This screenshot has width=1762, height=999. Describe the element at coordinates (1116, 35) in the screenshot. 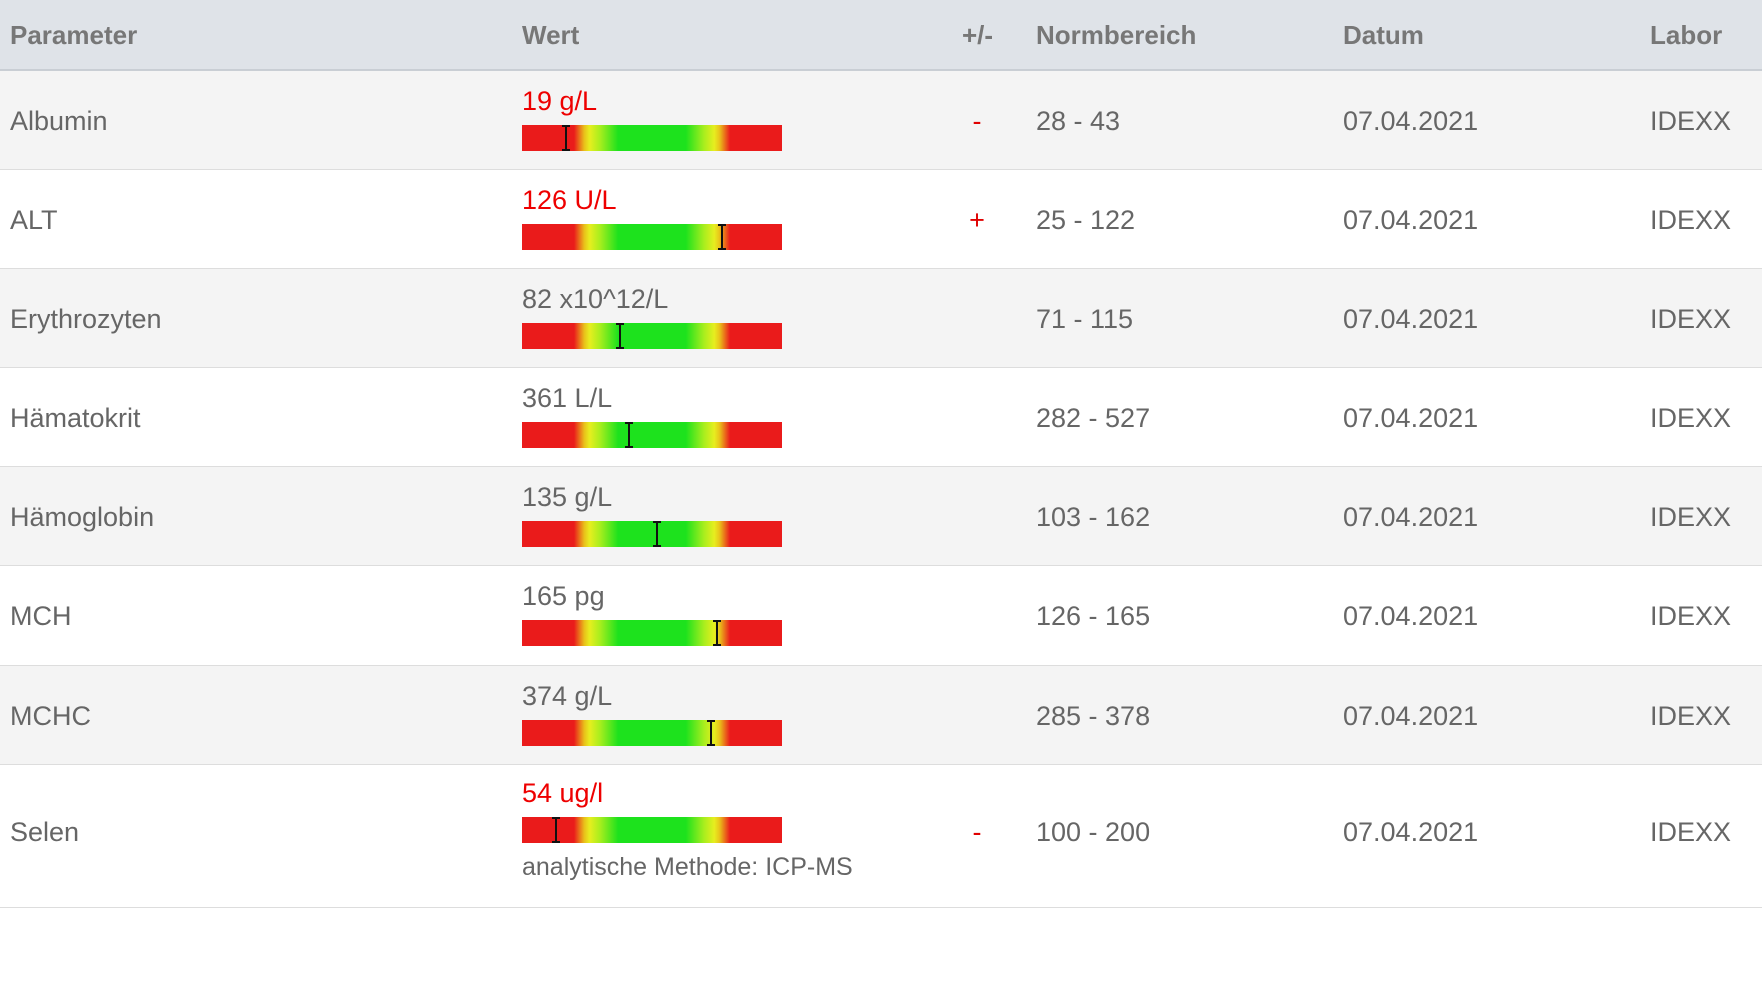

I see `header-normal-range: Normbereich` at that location.